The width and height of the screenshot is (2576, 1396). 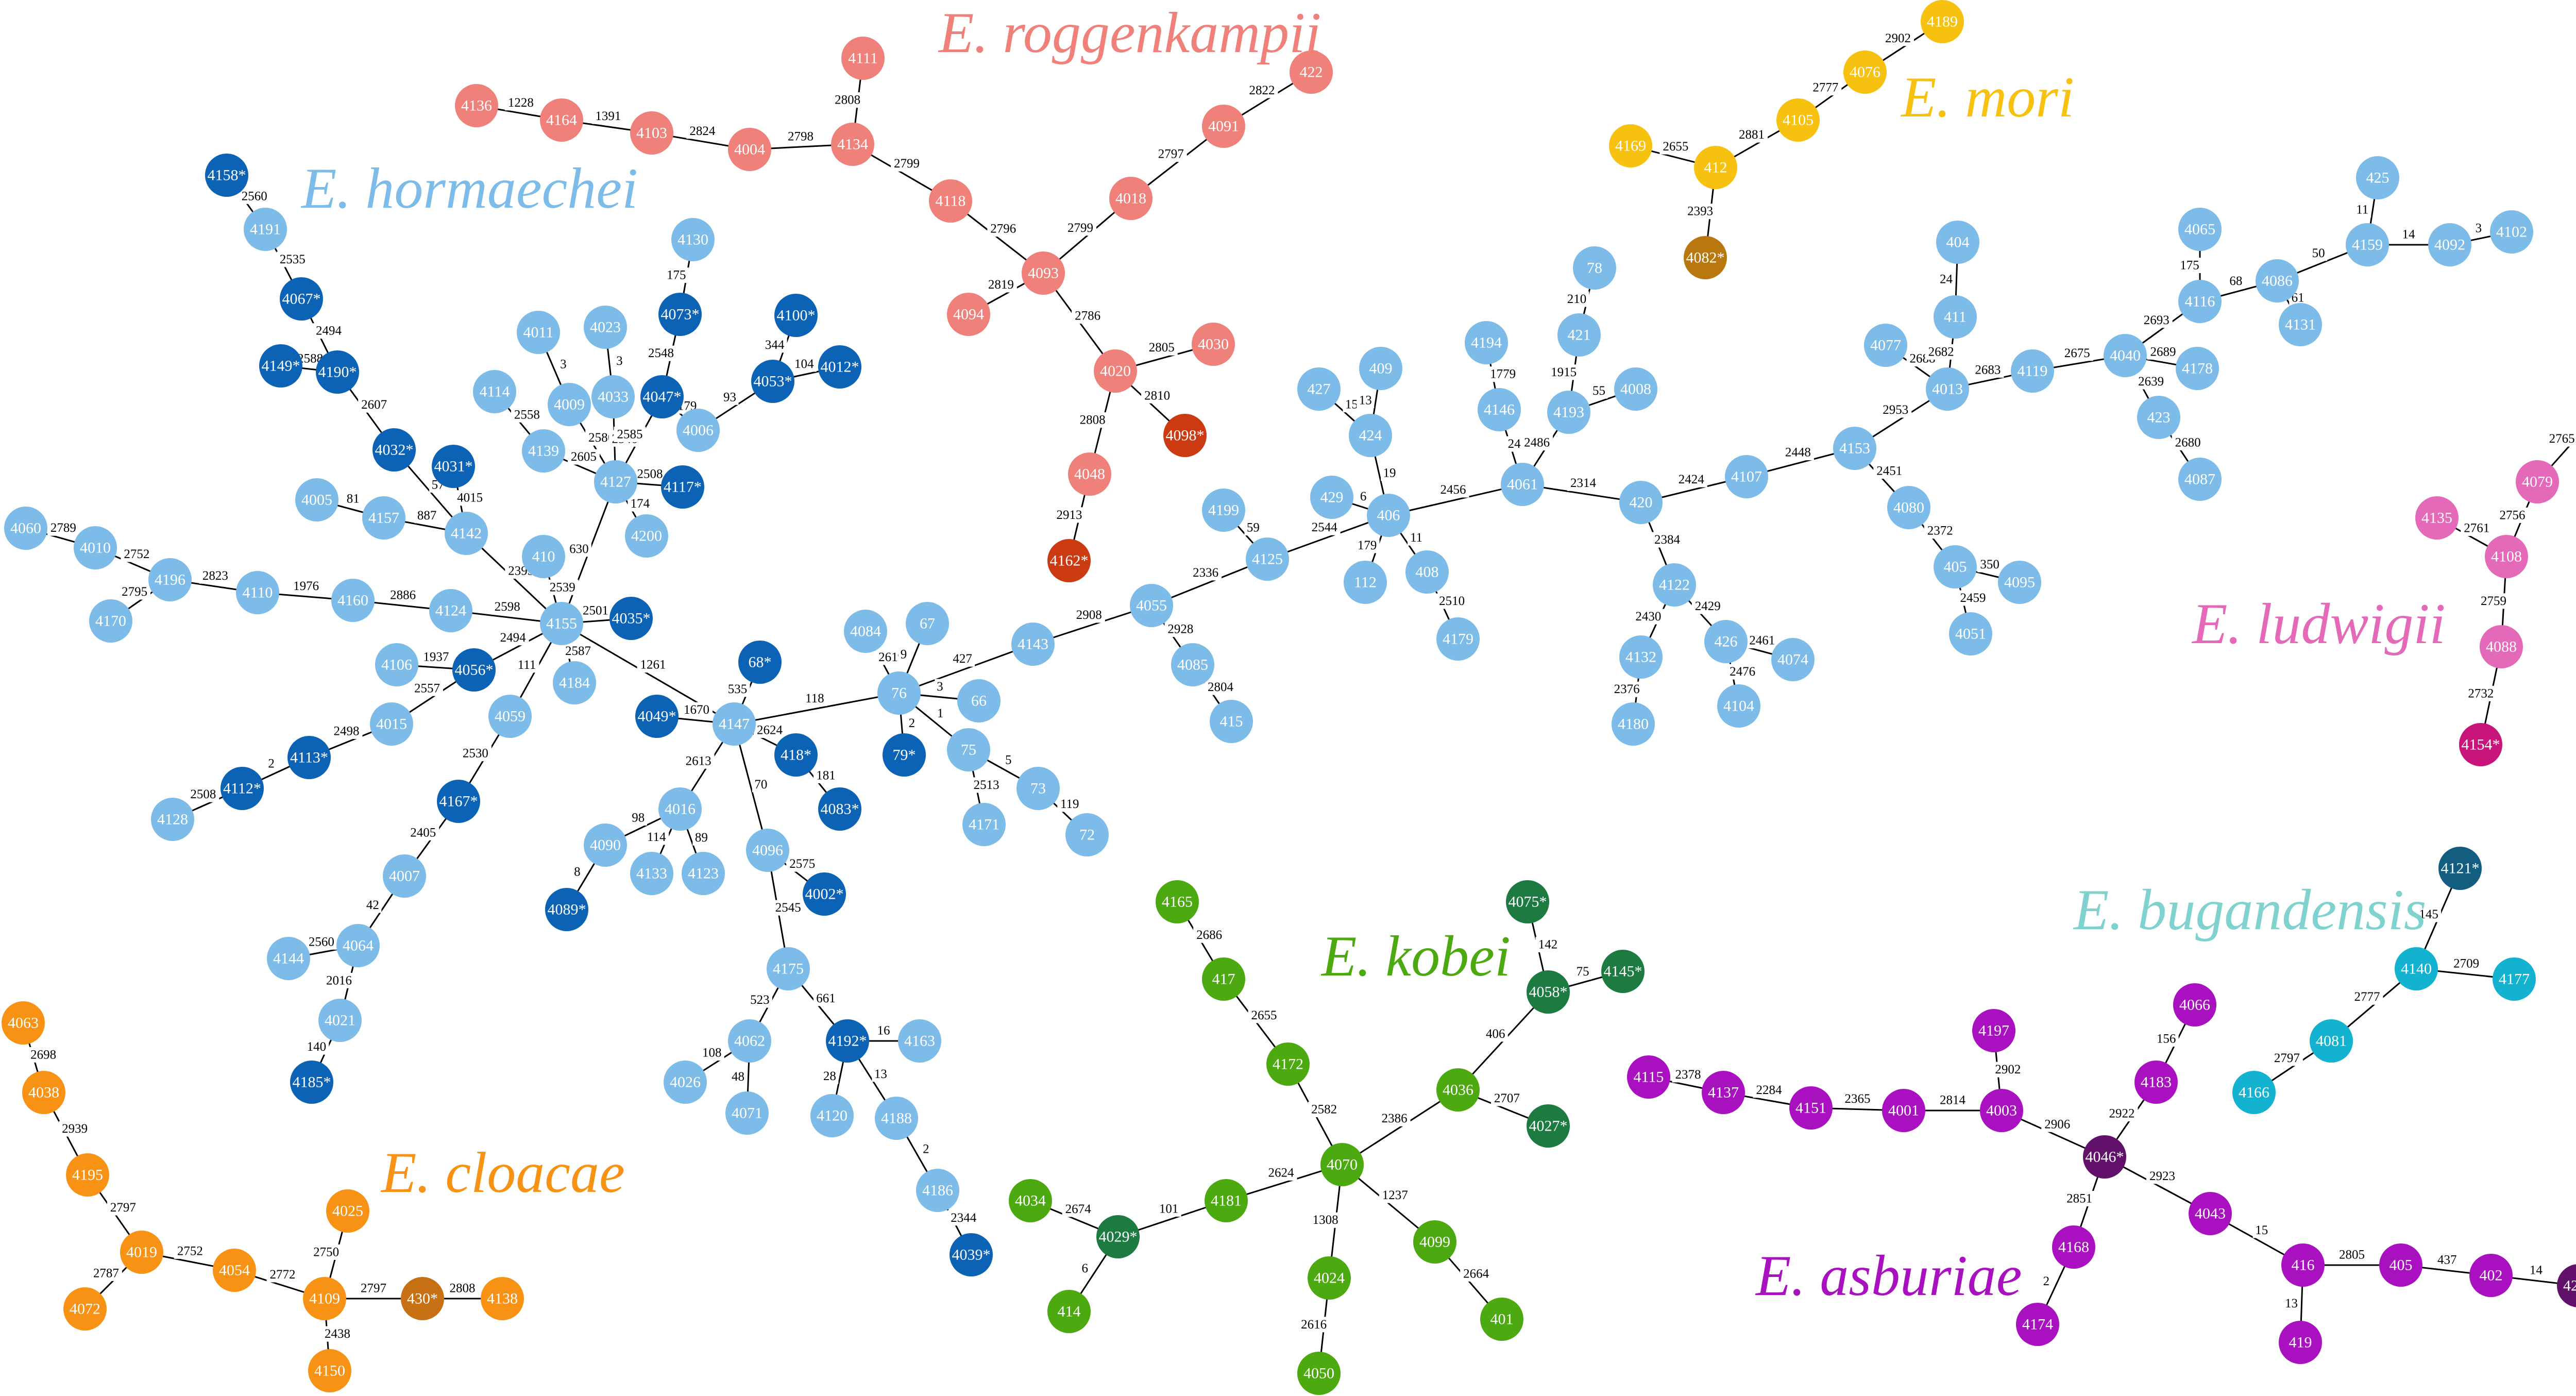 I want to click on species-label-kobei: E. kobei, so click(x=1416, y=956).